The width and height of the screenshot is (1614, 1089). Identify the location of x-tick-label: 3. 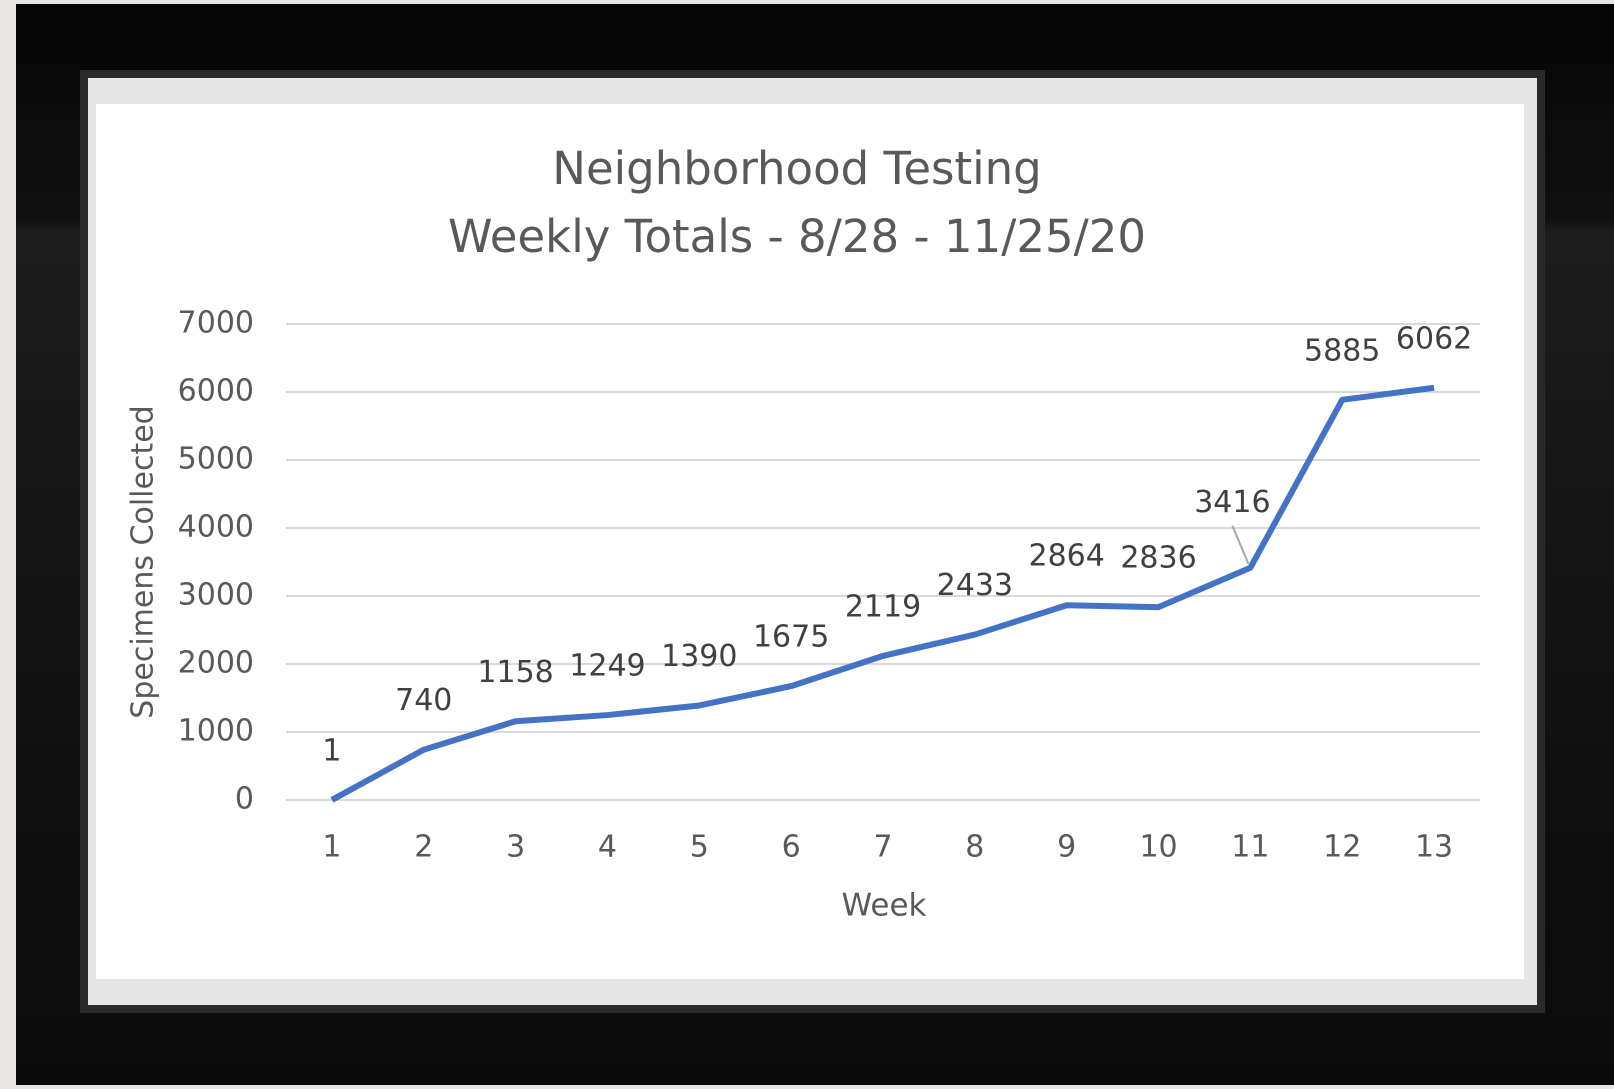
(515, 847).